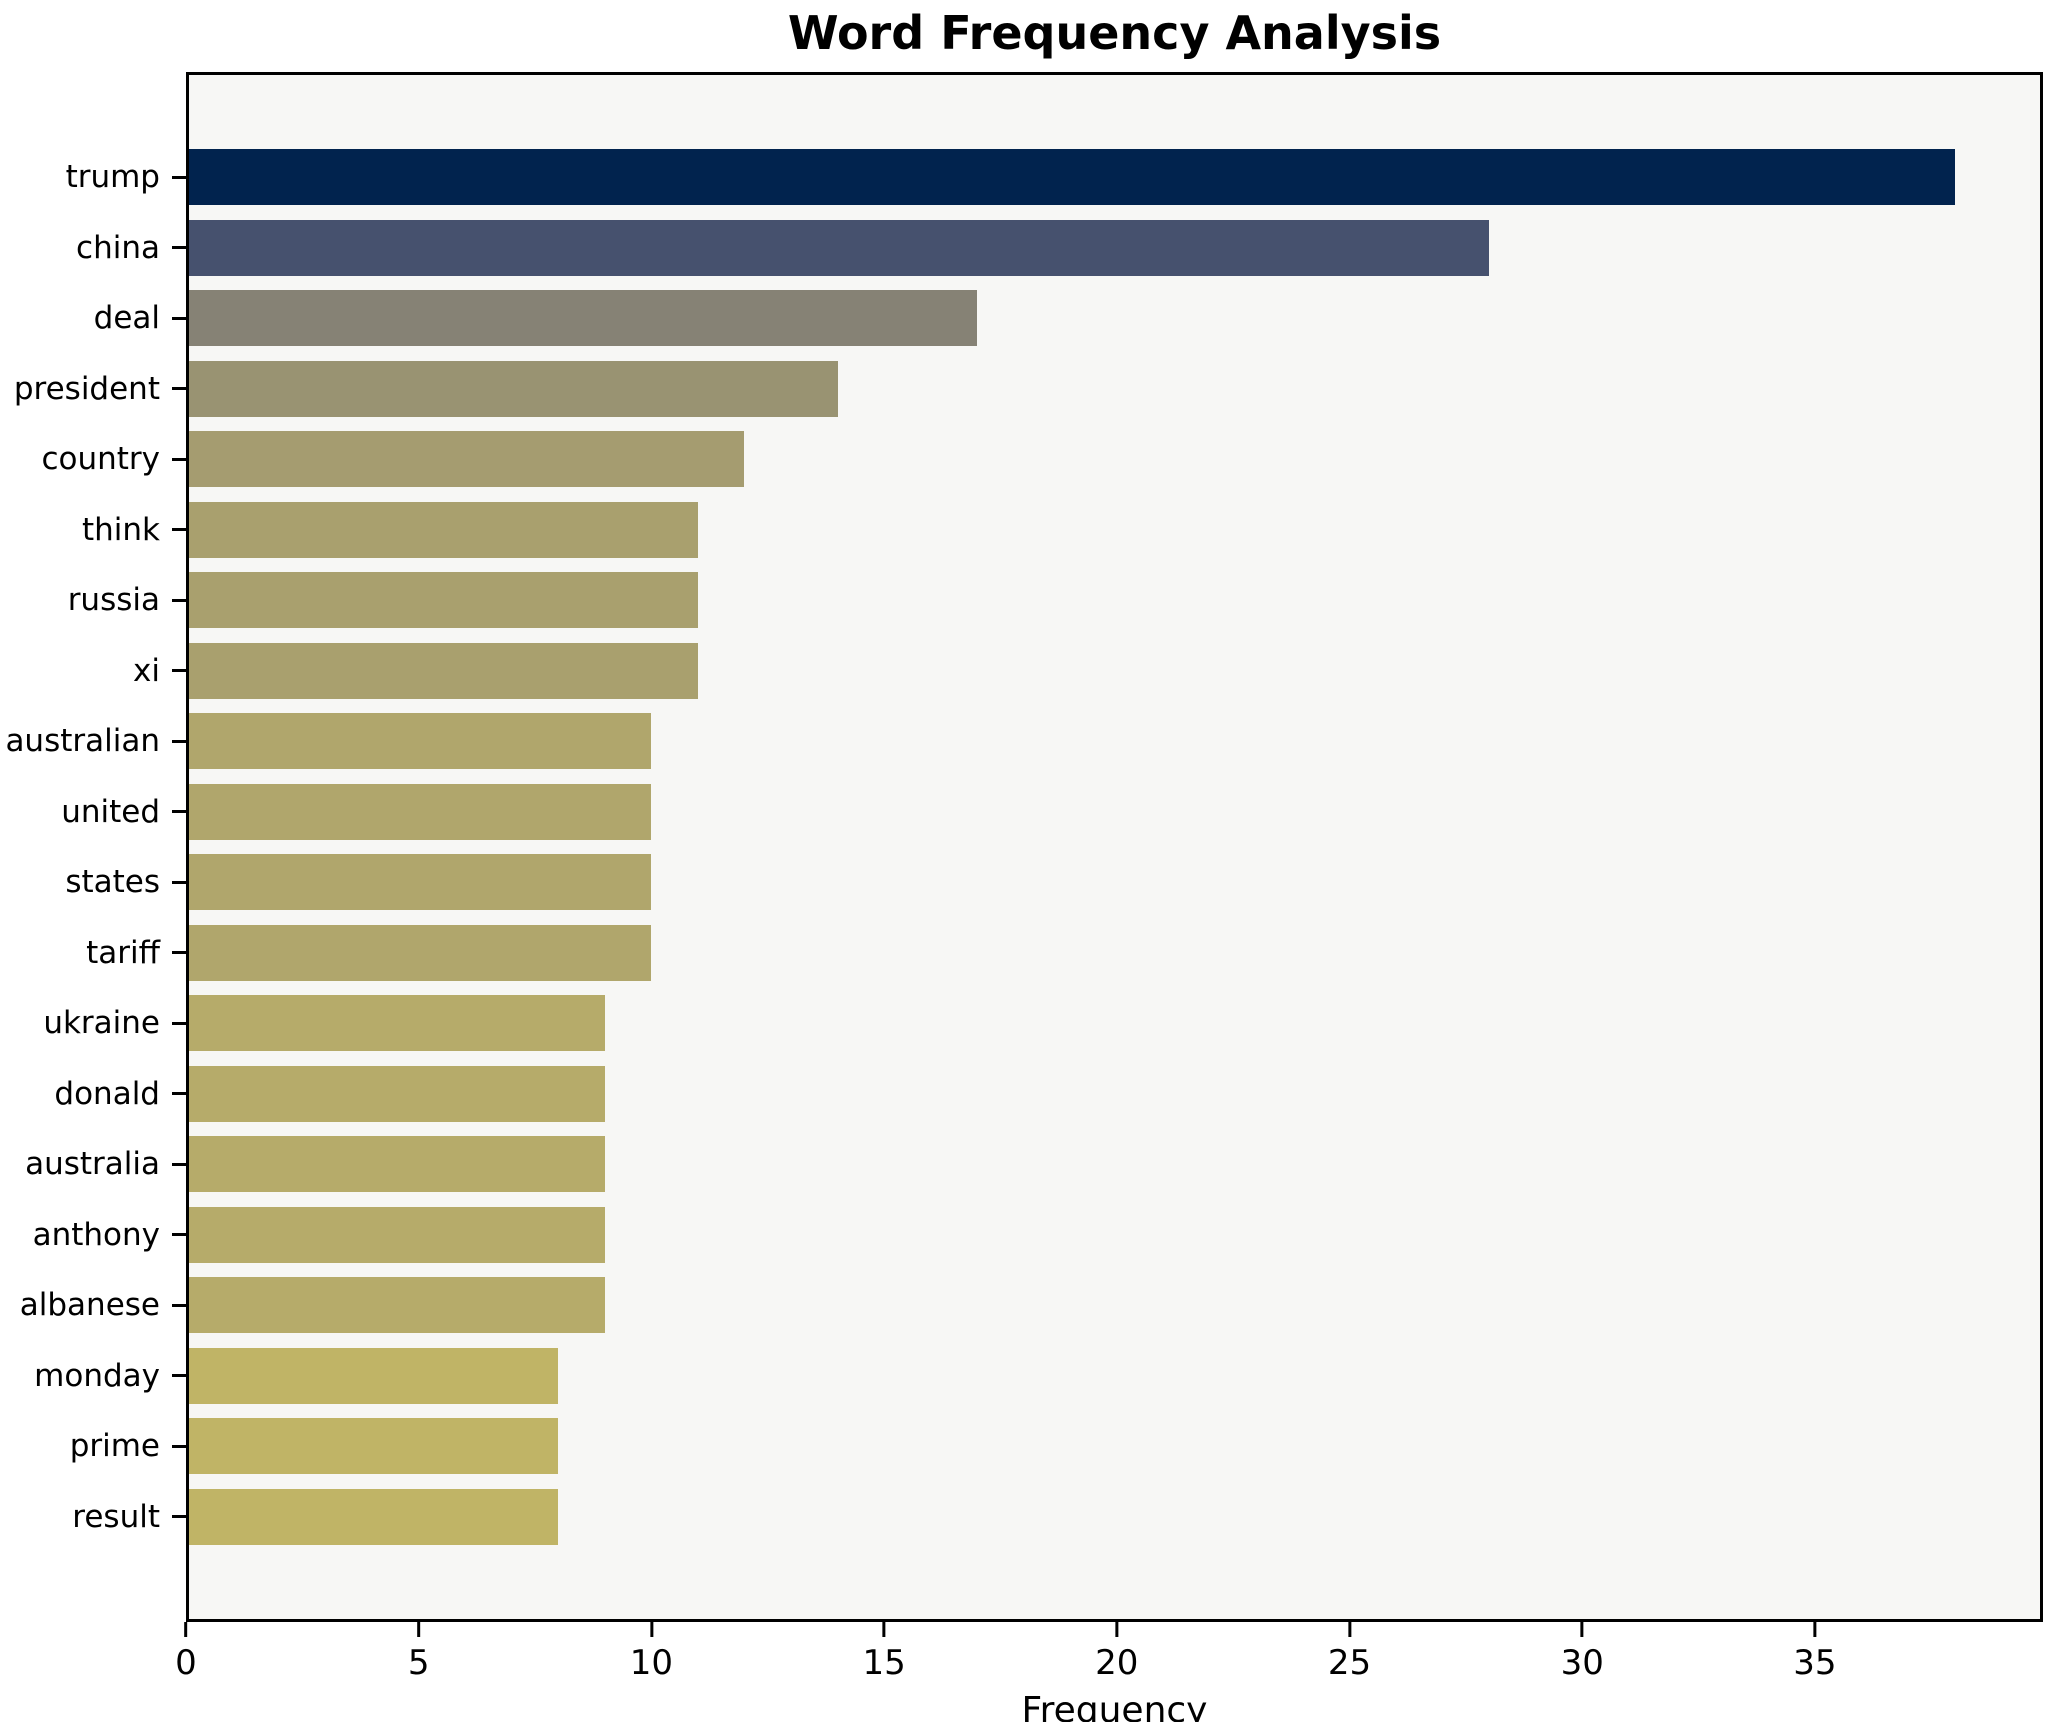  What do you see at coordinates (1114, 177) in the screenshot?
I see `bar-row-trump` at bounding box center [1114, 177].